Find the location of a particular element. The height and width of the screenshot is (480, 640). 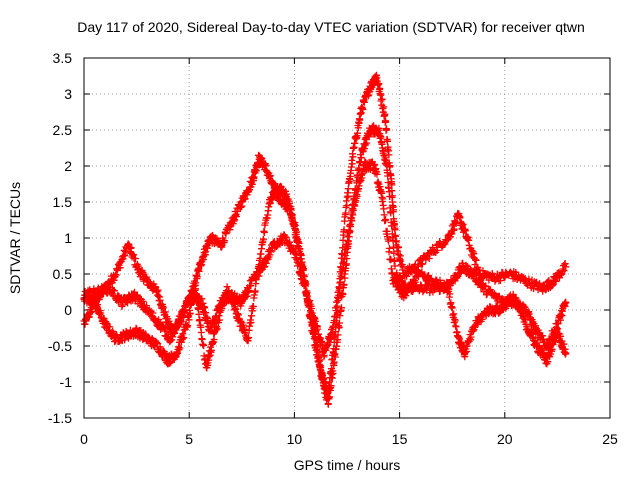

y-tick-label: 0.5 is located at coordinates (63, 274).